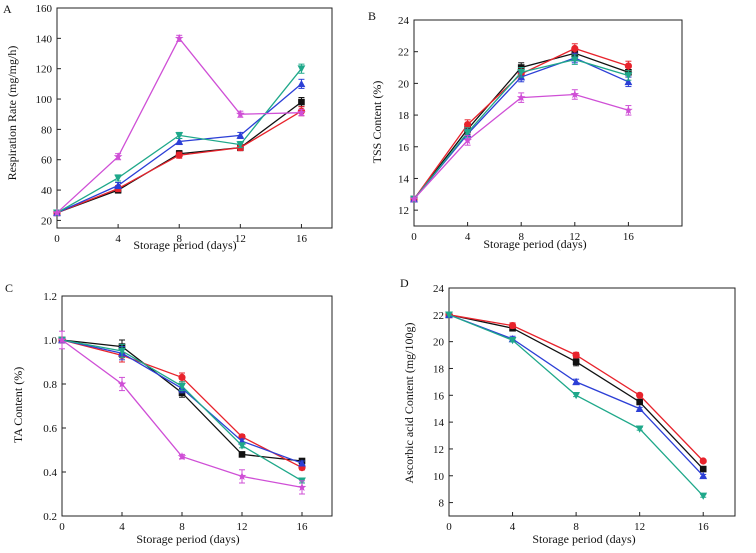 Image resolution: width=756 pixels, height=553 pixels. What do you see at coordinates (548, 123) in the screenshot?
I see `panel-b-frame` at bounding box center [548, 123].